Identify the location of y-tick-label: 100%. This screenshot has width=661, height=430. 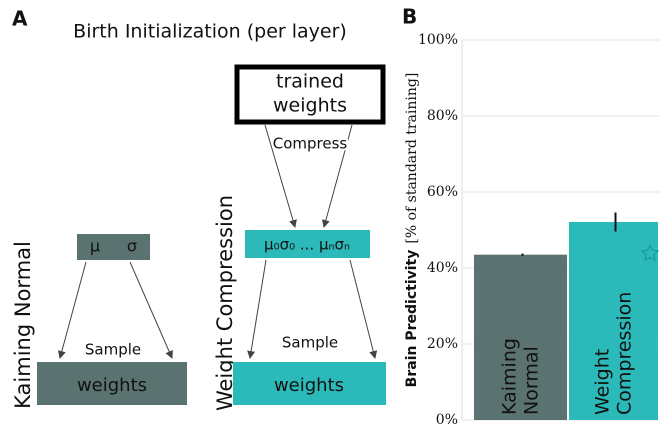
(438, 40).